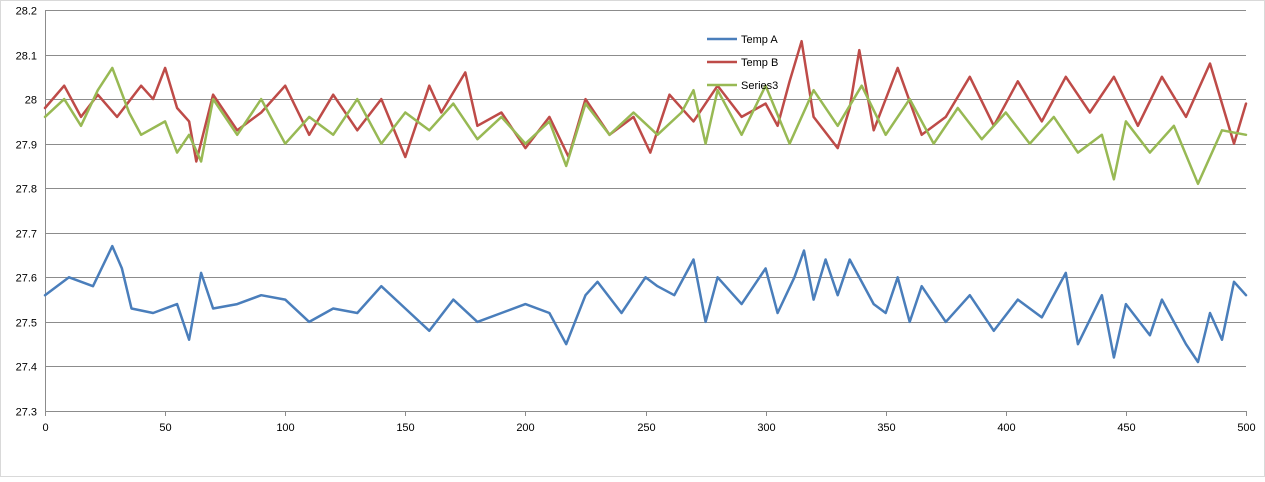 The width and height of the screenshot is (1265, 482). What do you see at coordinates (26, 12) in the screenshot?
I see `y-tick-label: 28.2` at bounding box center [26, 12].